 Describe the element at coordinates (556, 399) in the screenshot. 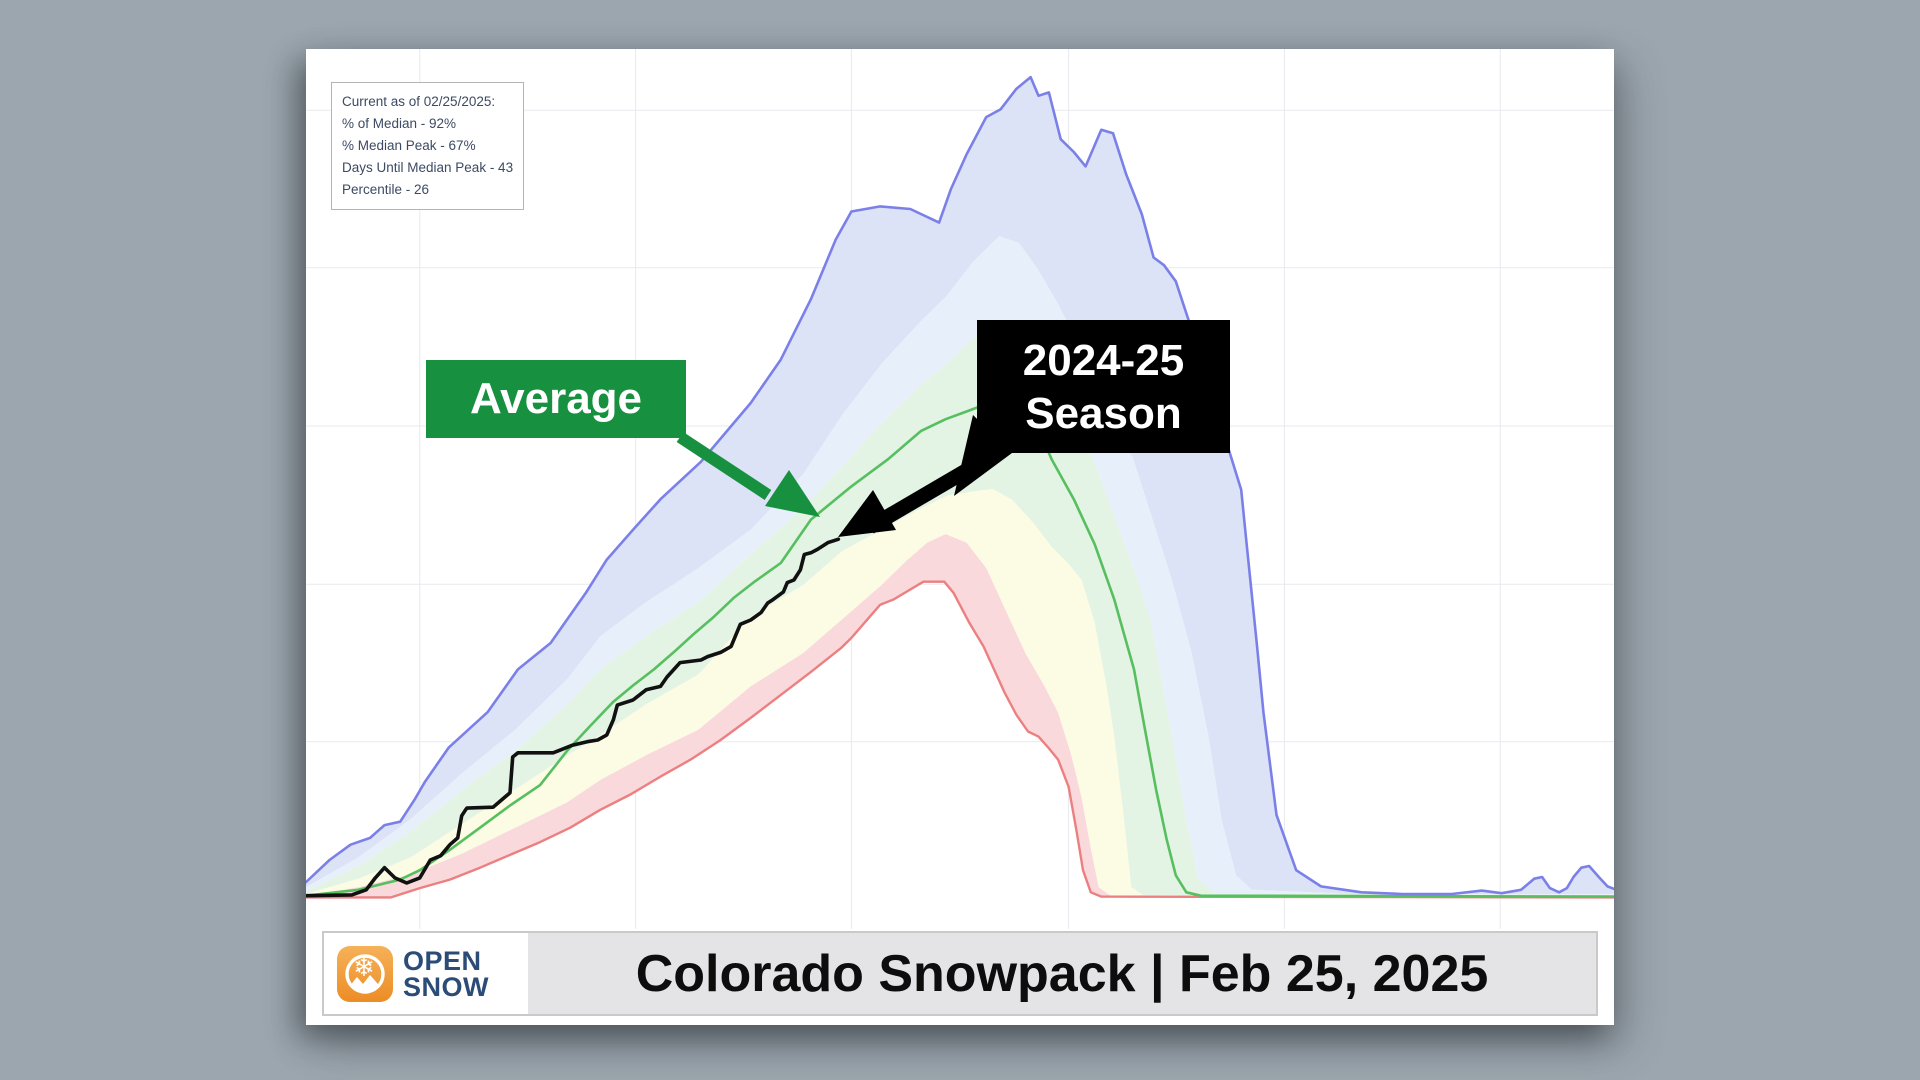

I see `average-label: Average` at that location.